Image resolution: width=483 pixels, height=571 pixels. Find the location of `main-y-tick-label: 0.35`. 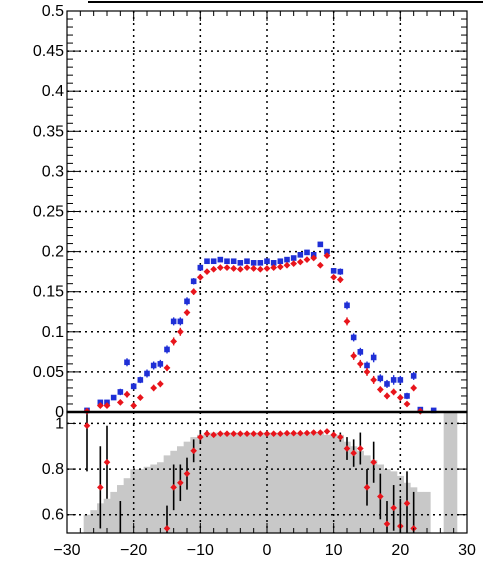

main-y-tick-label: 0.35 is located at coordinates (48, 131).